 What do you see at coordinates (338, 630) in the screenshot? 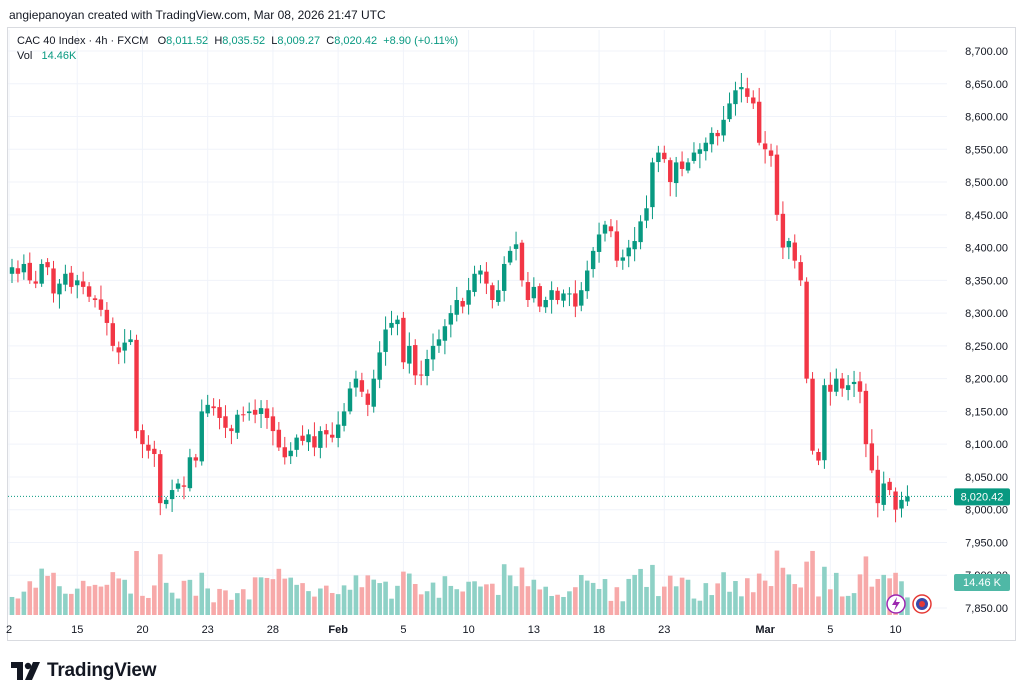
I see `time-tick-label: Feb` at bounding box center [338, 630].